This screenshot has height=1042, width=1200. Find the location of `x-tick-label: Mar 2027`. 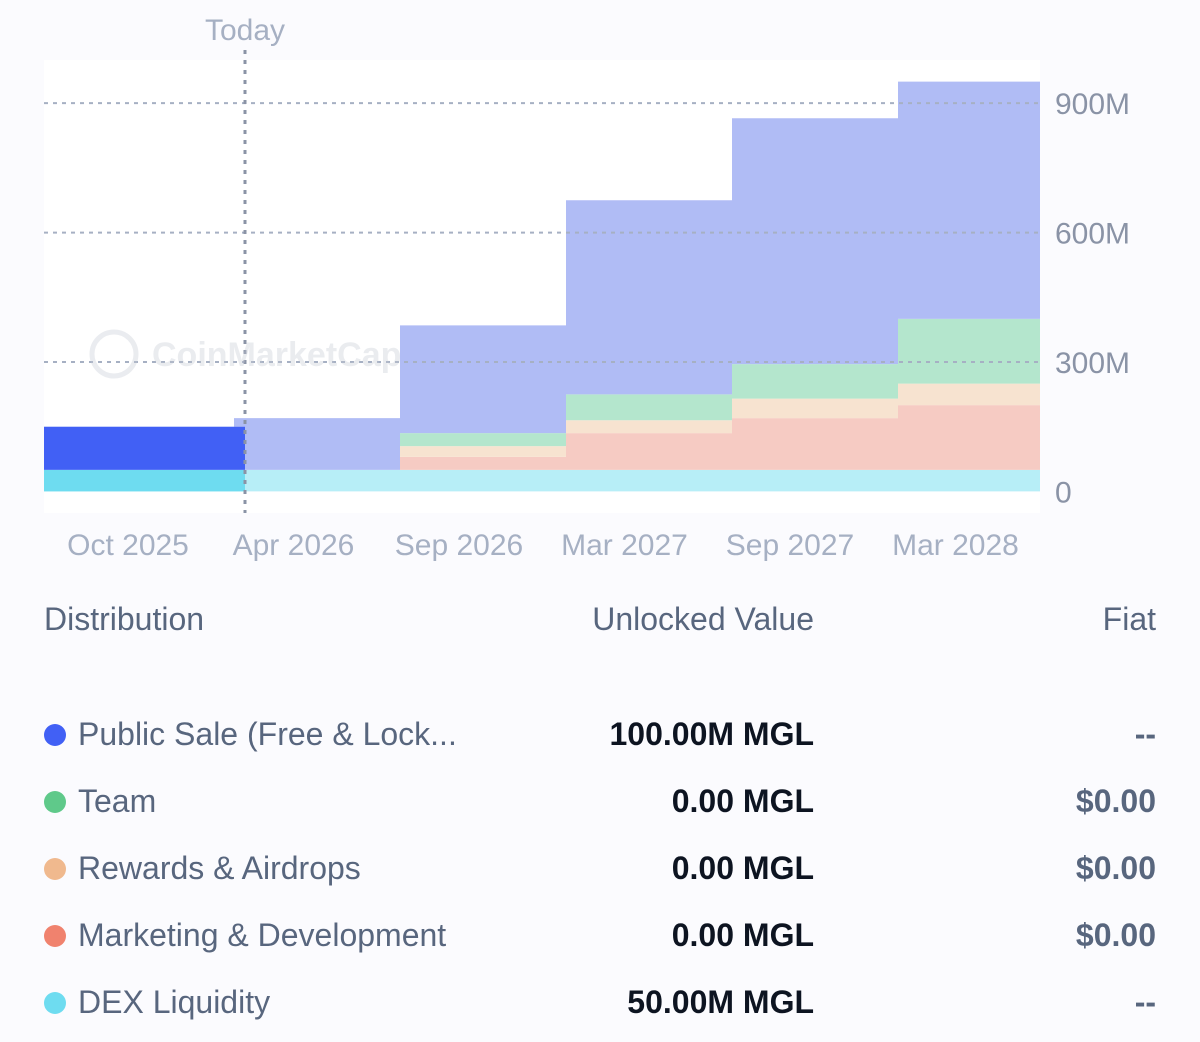

x-tick-label: Mar 2027 is located at coordinates (624, 545).